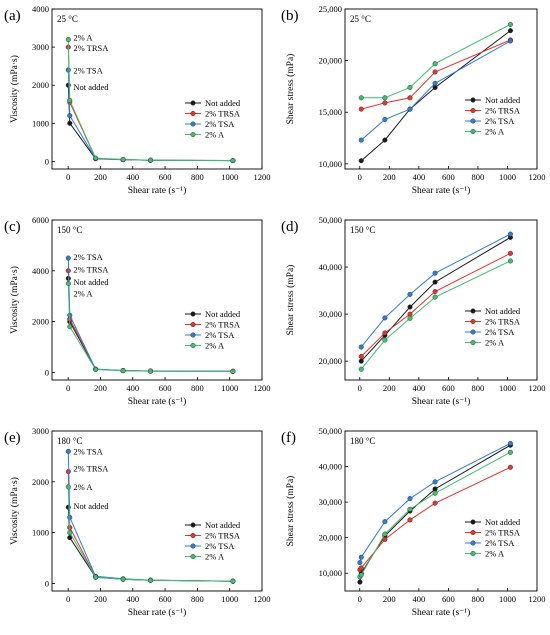 This screenshot has height=635, width=550. What do you see at coordinates (40, 9) in the screenshot?
I see `y-tick-label: 4000` at bounding box center [40, 9].